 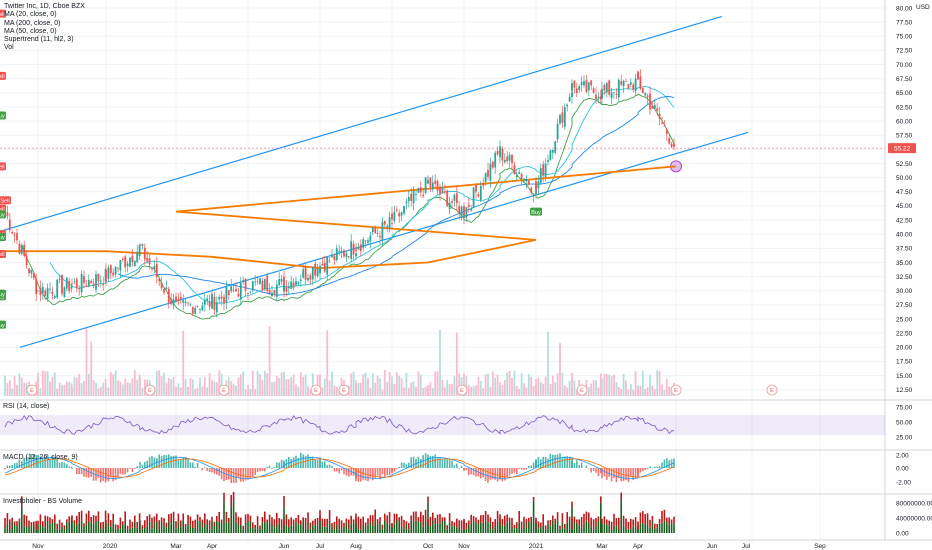 What do you see at coordinates (26, 406) in the screenshot?
I see `rsi-title: RSI (14, close)` at bounding box center [26, 406].